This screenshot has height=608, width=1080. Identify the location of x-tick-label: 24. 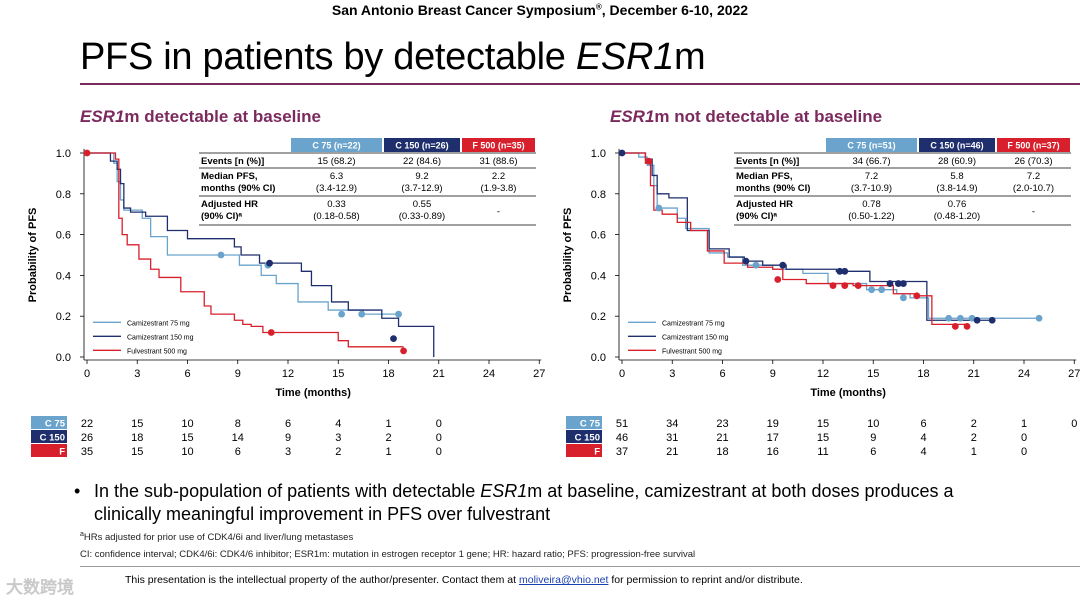
(1024, 374).